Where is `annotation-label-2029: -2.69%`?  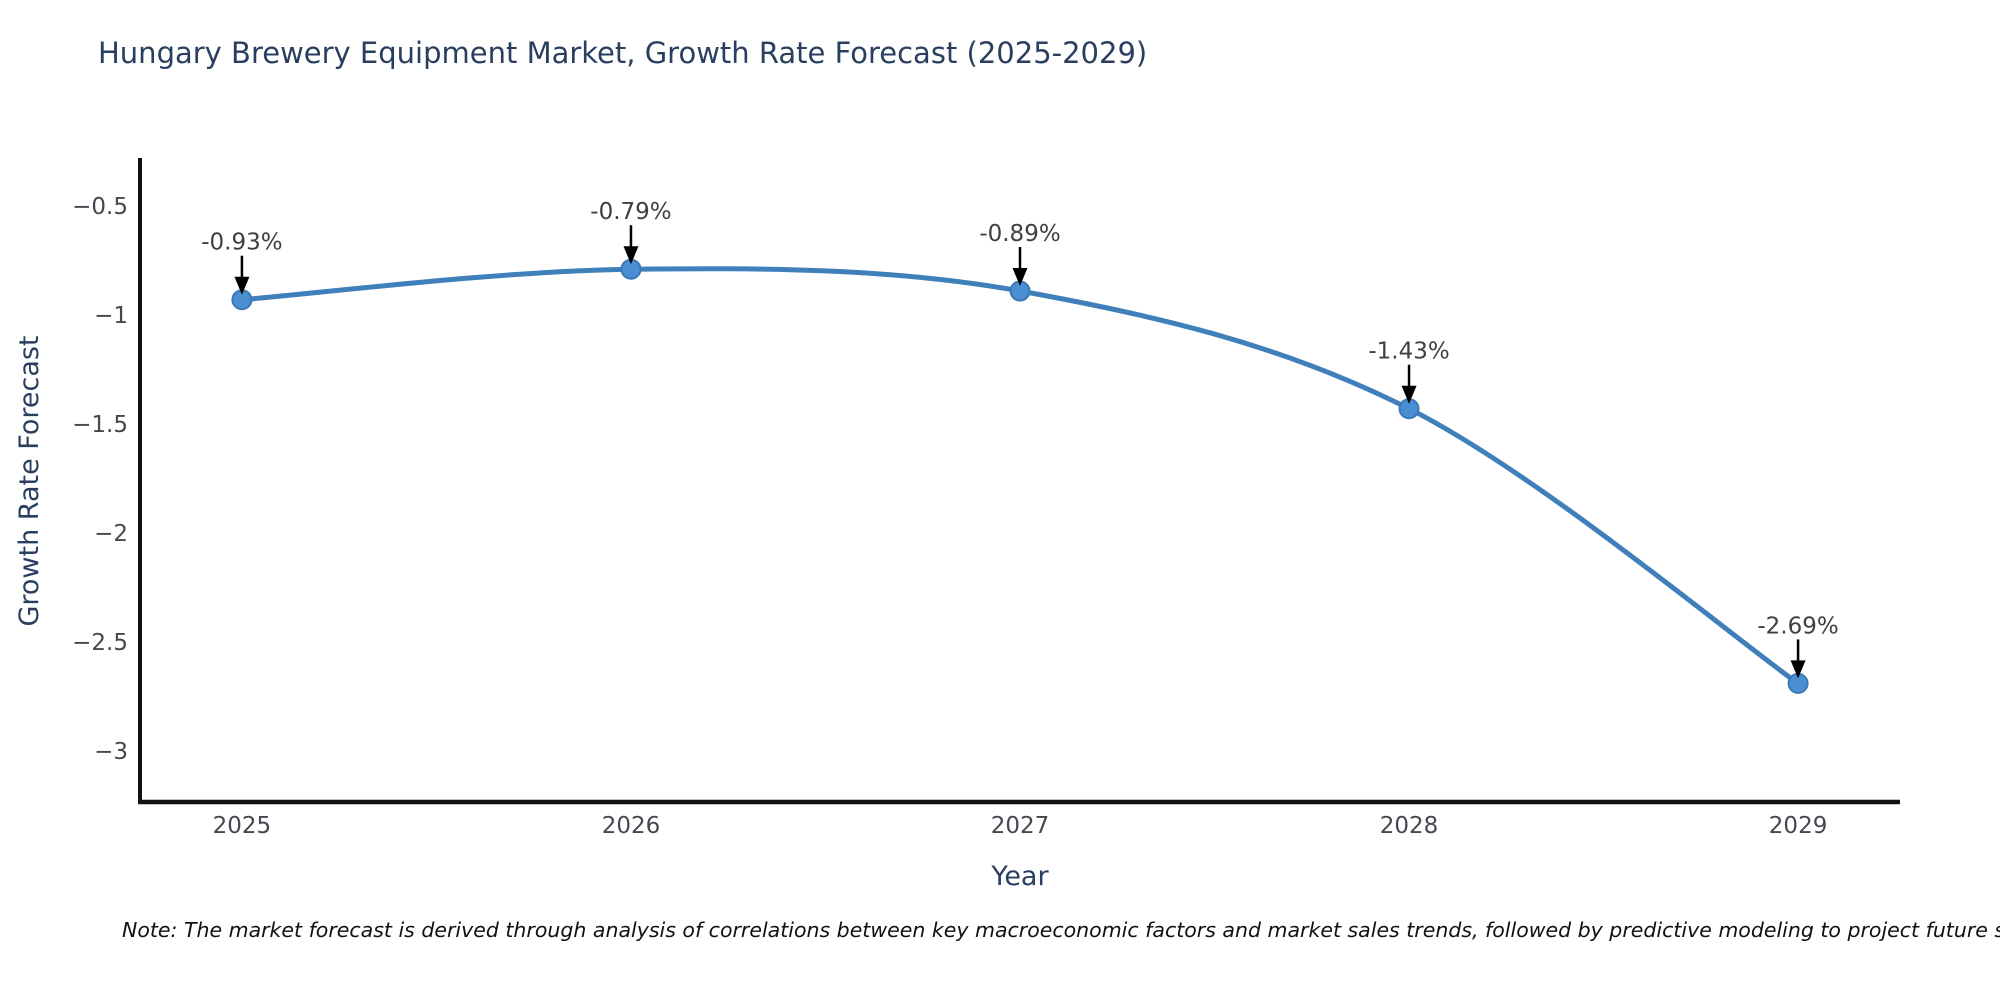 annotation-label-2029: -2.69% is located at coordinates (1797, 626).